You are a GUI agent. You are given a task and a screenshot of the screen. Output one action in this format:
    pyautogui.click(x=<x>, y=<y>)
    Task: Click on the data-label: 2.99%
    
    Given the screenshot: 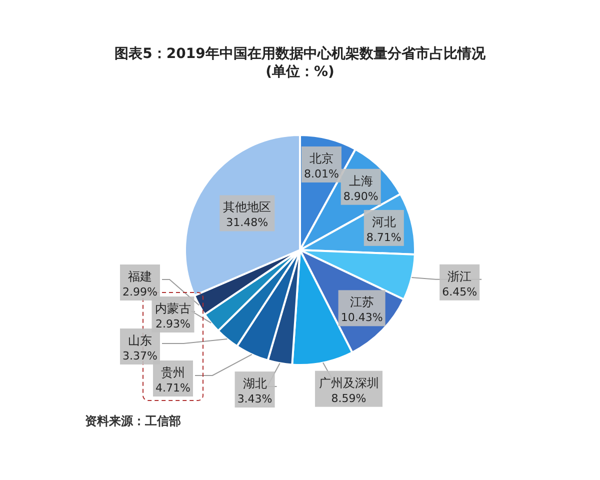 What is the action you would take?
    pyautogui.click(x=140, y=292)
    